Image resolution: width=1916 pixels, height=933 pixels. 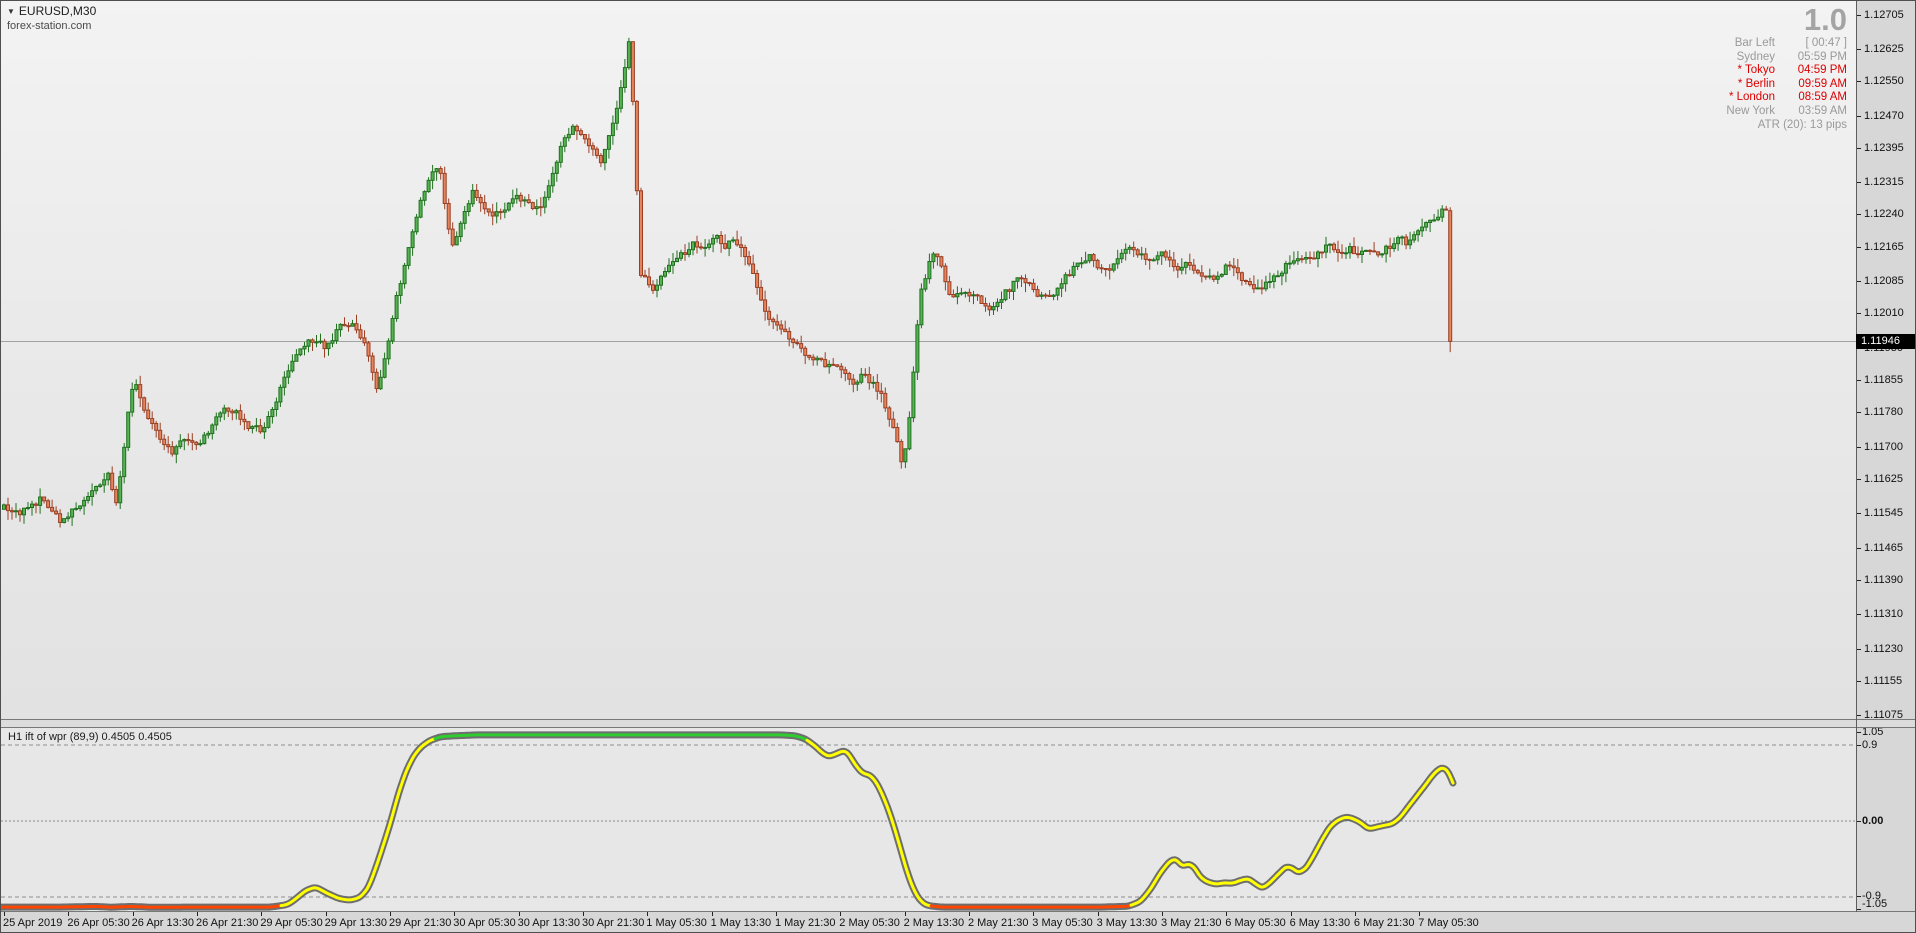 I want to click on session-time: 09:59 AM, so click(x=1822, y=83).